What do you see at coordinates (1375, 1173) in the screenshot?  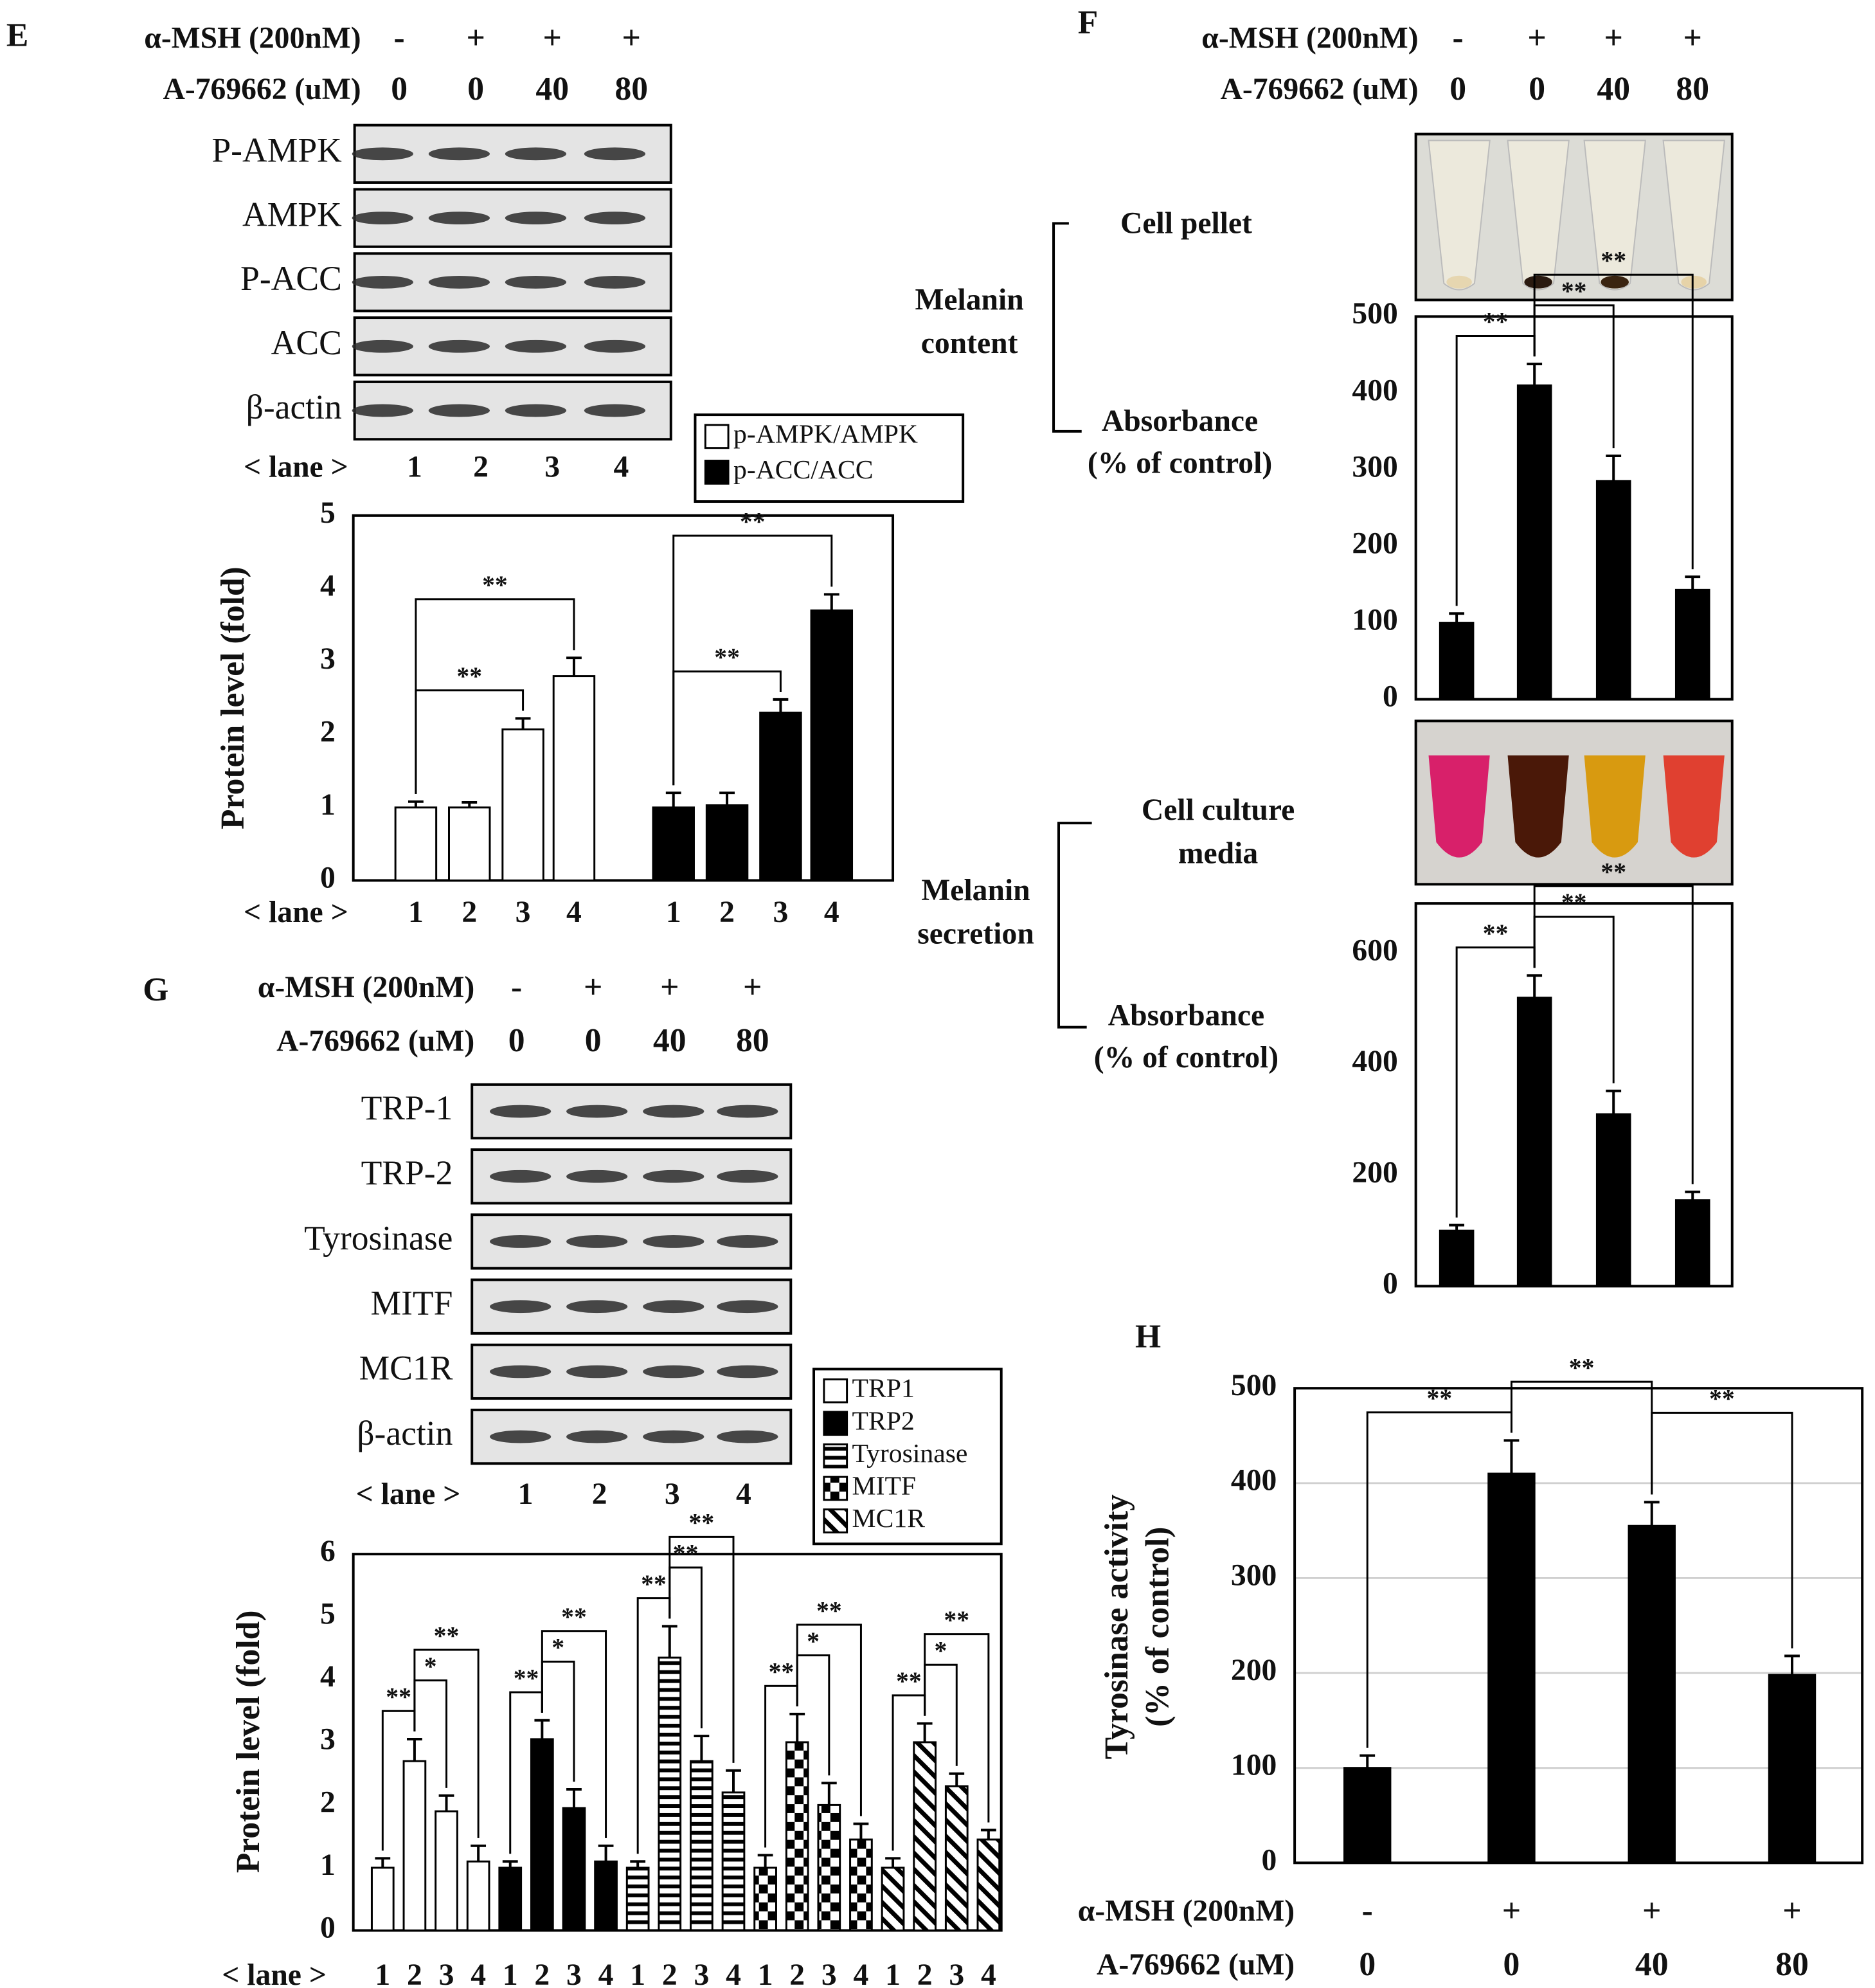 I see `y-tick-label: 200` at bounding box center [1375, 1173].